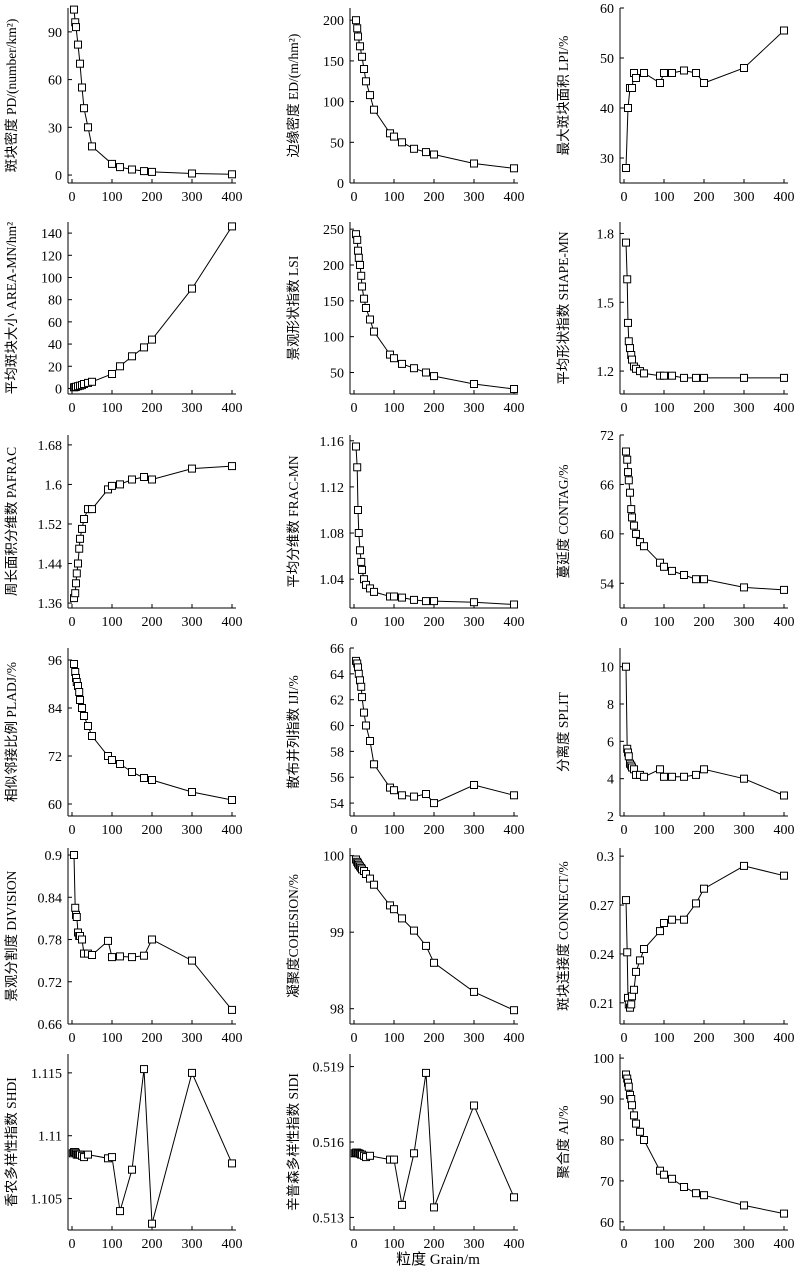 This screenshot has height=1274, width=800. Describe the element at coordinates (123, 1153) in the screenshot. I see `chart-panel-16: 1.105 1.11 1.115 0 100 200 300 400 香农多样性指数 SHDI` at that location.